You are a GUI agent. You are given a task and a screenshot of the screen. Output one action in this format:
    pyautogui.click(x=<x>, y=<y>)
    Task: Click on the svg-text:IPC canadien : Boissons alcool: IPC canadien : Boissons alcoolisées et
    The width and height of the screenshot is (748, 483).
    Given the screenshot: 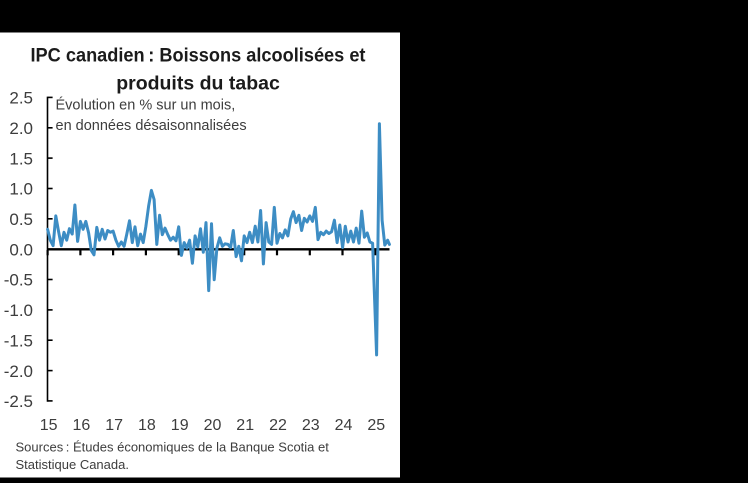 What is the action you would take?
    pyautogui.click(x=198, y=56)
    